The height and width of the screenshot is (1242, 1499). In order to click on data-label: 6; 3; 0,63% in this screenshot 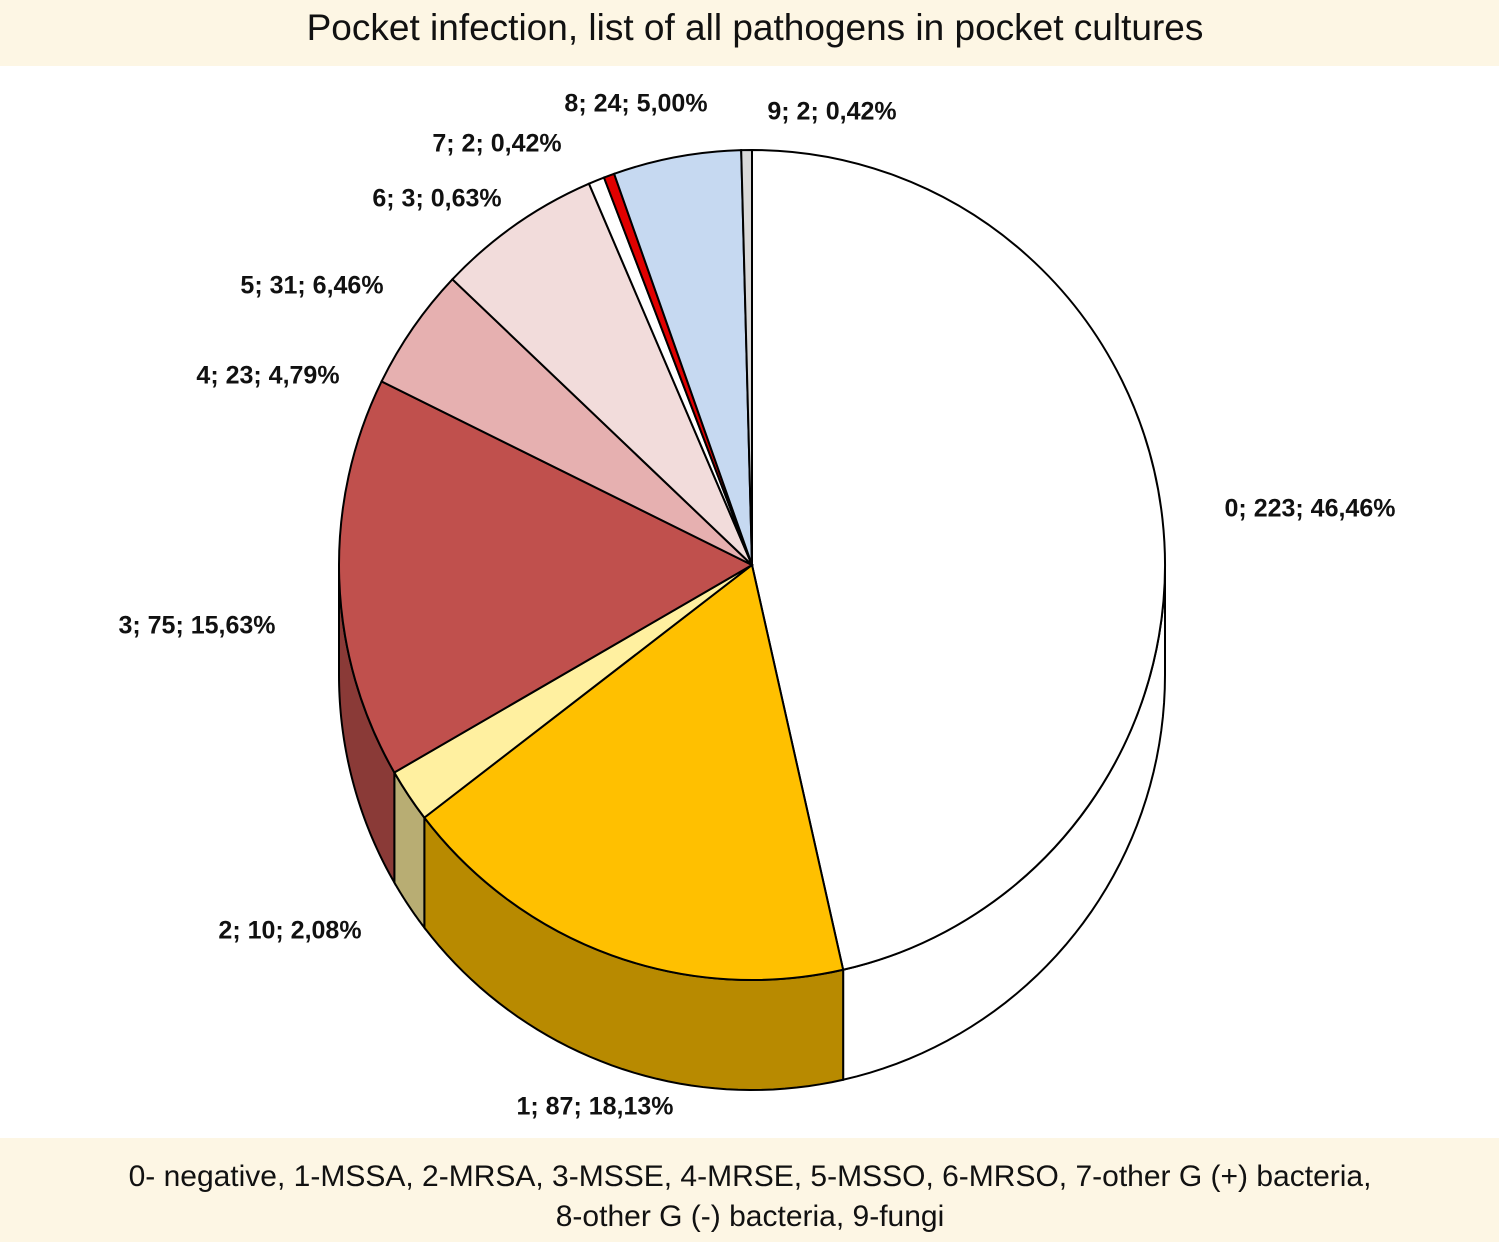, I will do `click(436, 199)`.